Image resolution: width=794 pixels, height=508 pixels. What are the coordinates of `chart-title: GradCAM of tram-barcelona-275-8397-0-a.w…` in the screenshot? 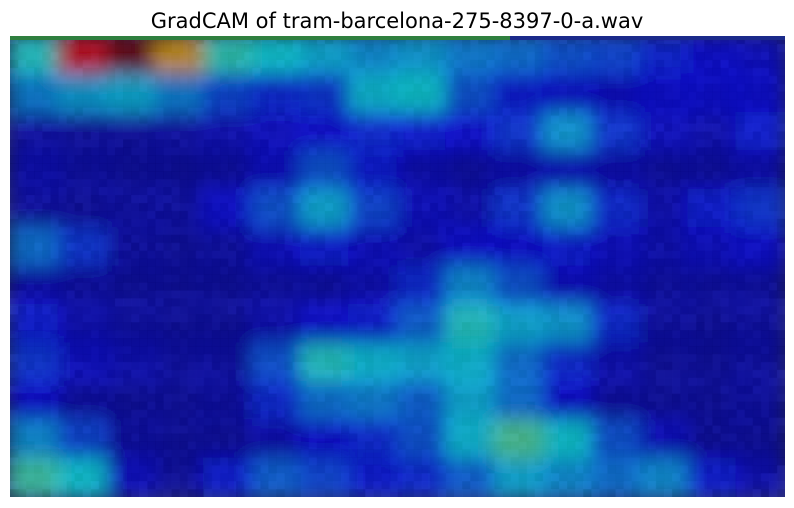 It's located at (397, 21).